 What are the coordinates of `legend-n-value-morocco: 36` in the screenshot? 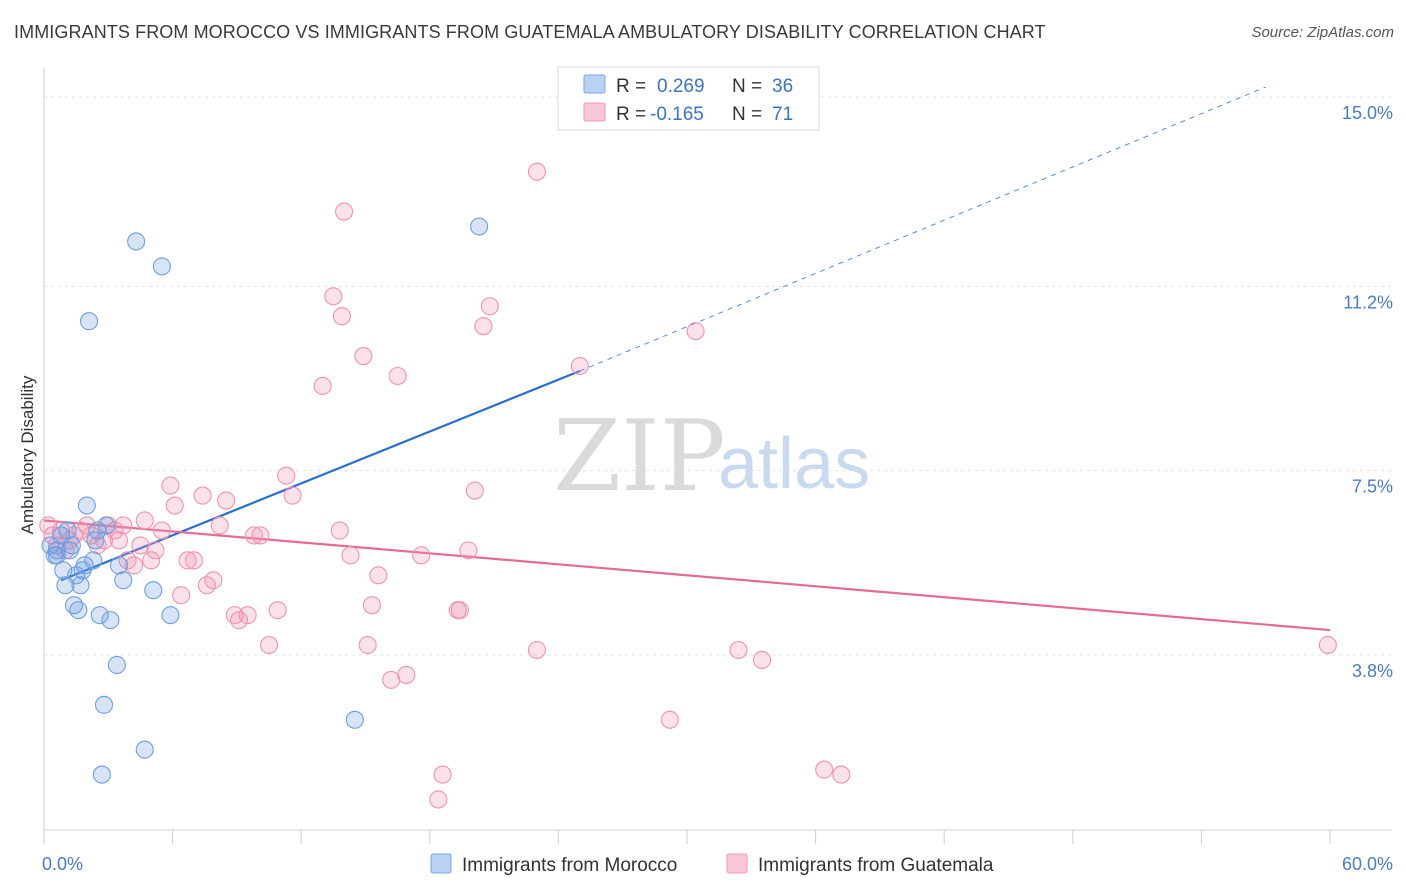 It's located at (782, 86).